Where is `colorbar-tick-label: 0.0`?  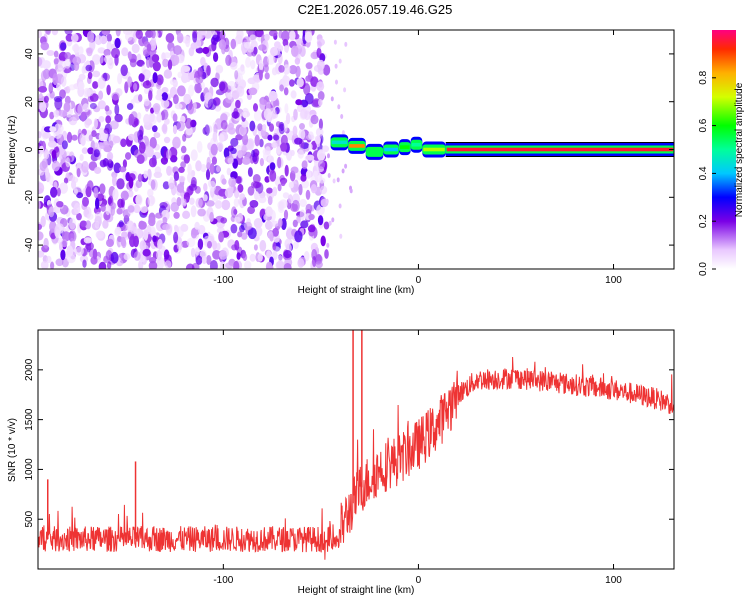
colorbar-tick-label: 0.0 is located at coordinates (703, 269).